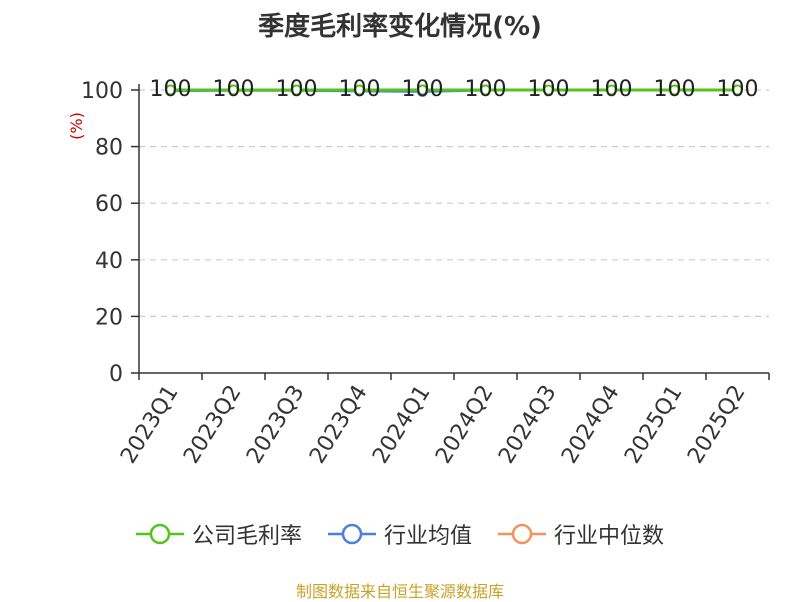 Image resolution: width=800 pixels, height=602 pixels. I want to click on series-lines, so click(454, 90).